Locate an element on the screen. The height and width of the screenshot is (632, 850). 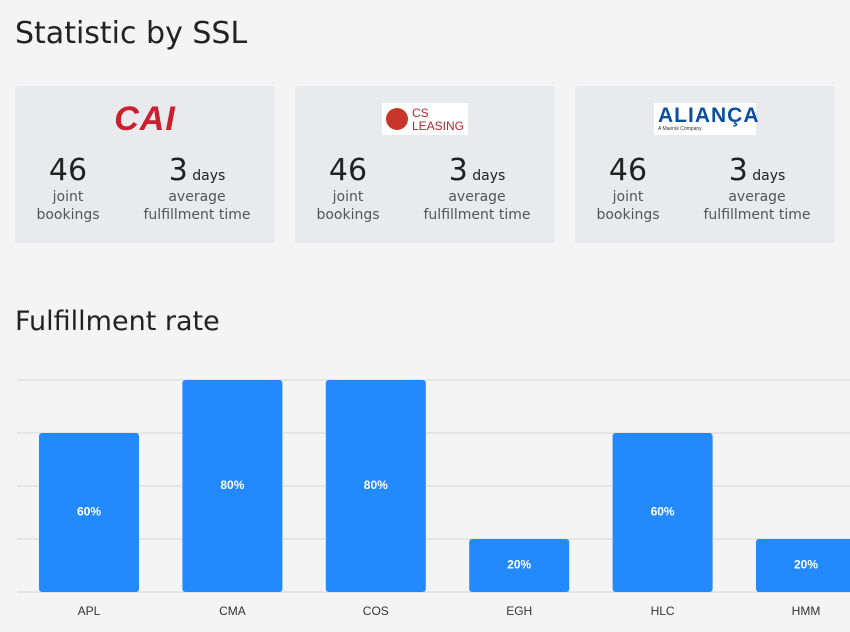
logo-text: A Maersk Company is located at coordinates (680, 129).